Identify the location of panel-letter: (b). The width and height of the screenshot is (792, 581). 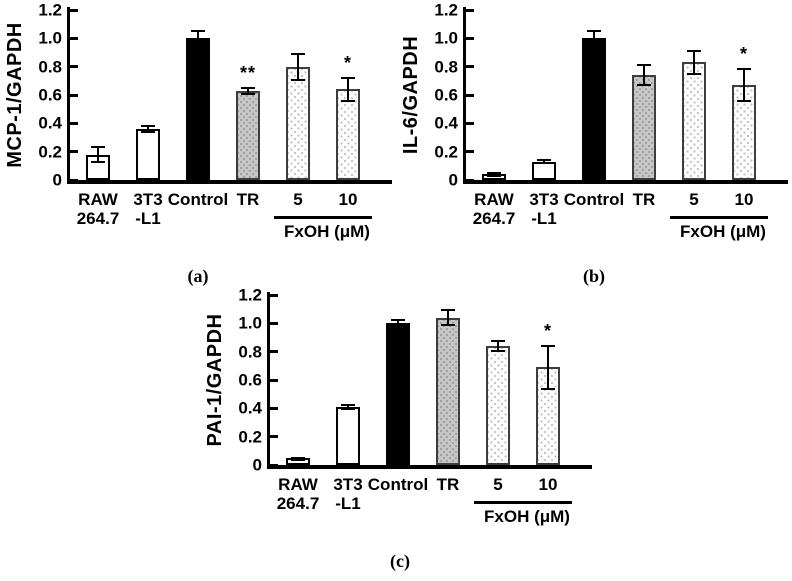
(594, 276).